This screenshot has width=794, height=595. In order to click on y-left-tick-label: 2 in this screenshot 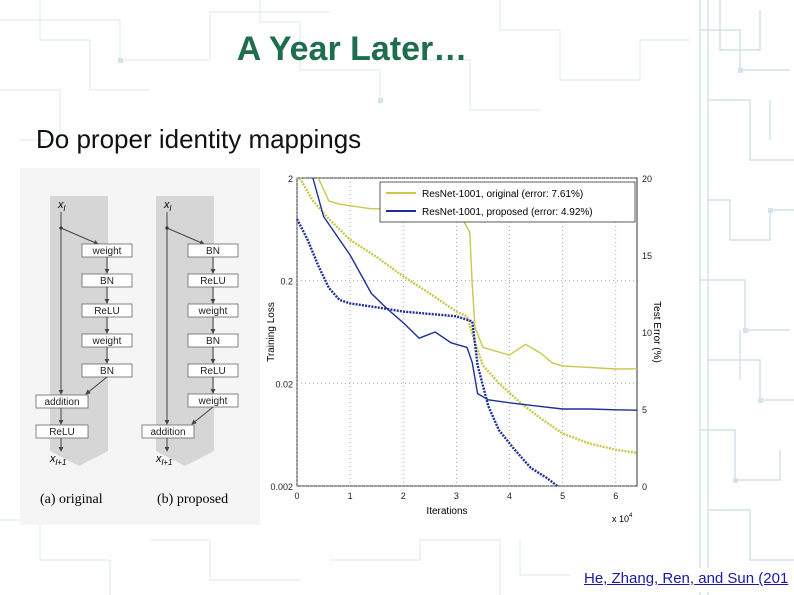, I will do `click(290, 179)`.